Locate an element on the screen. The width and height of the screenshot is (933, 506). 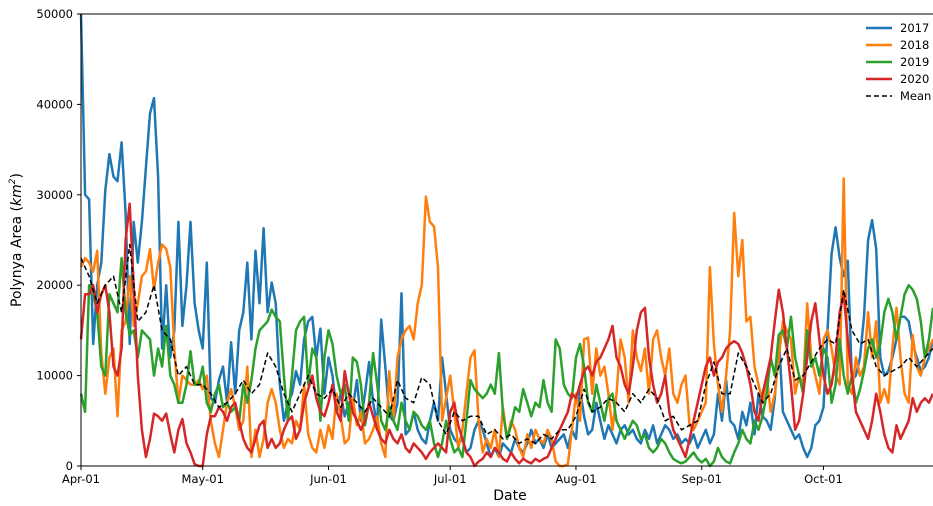
x-tick-label: Oct-01 is located at coordinates (823, 479).